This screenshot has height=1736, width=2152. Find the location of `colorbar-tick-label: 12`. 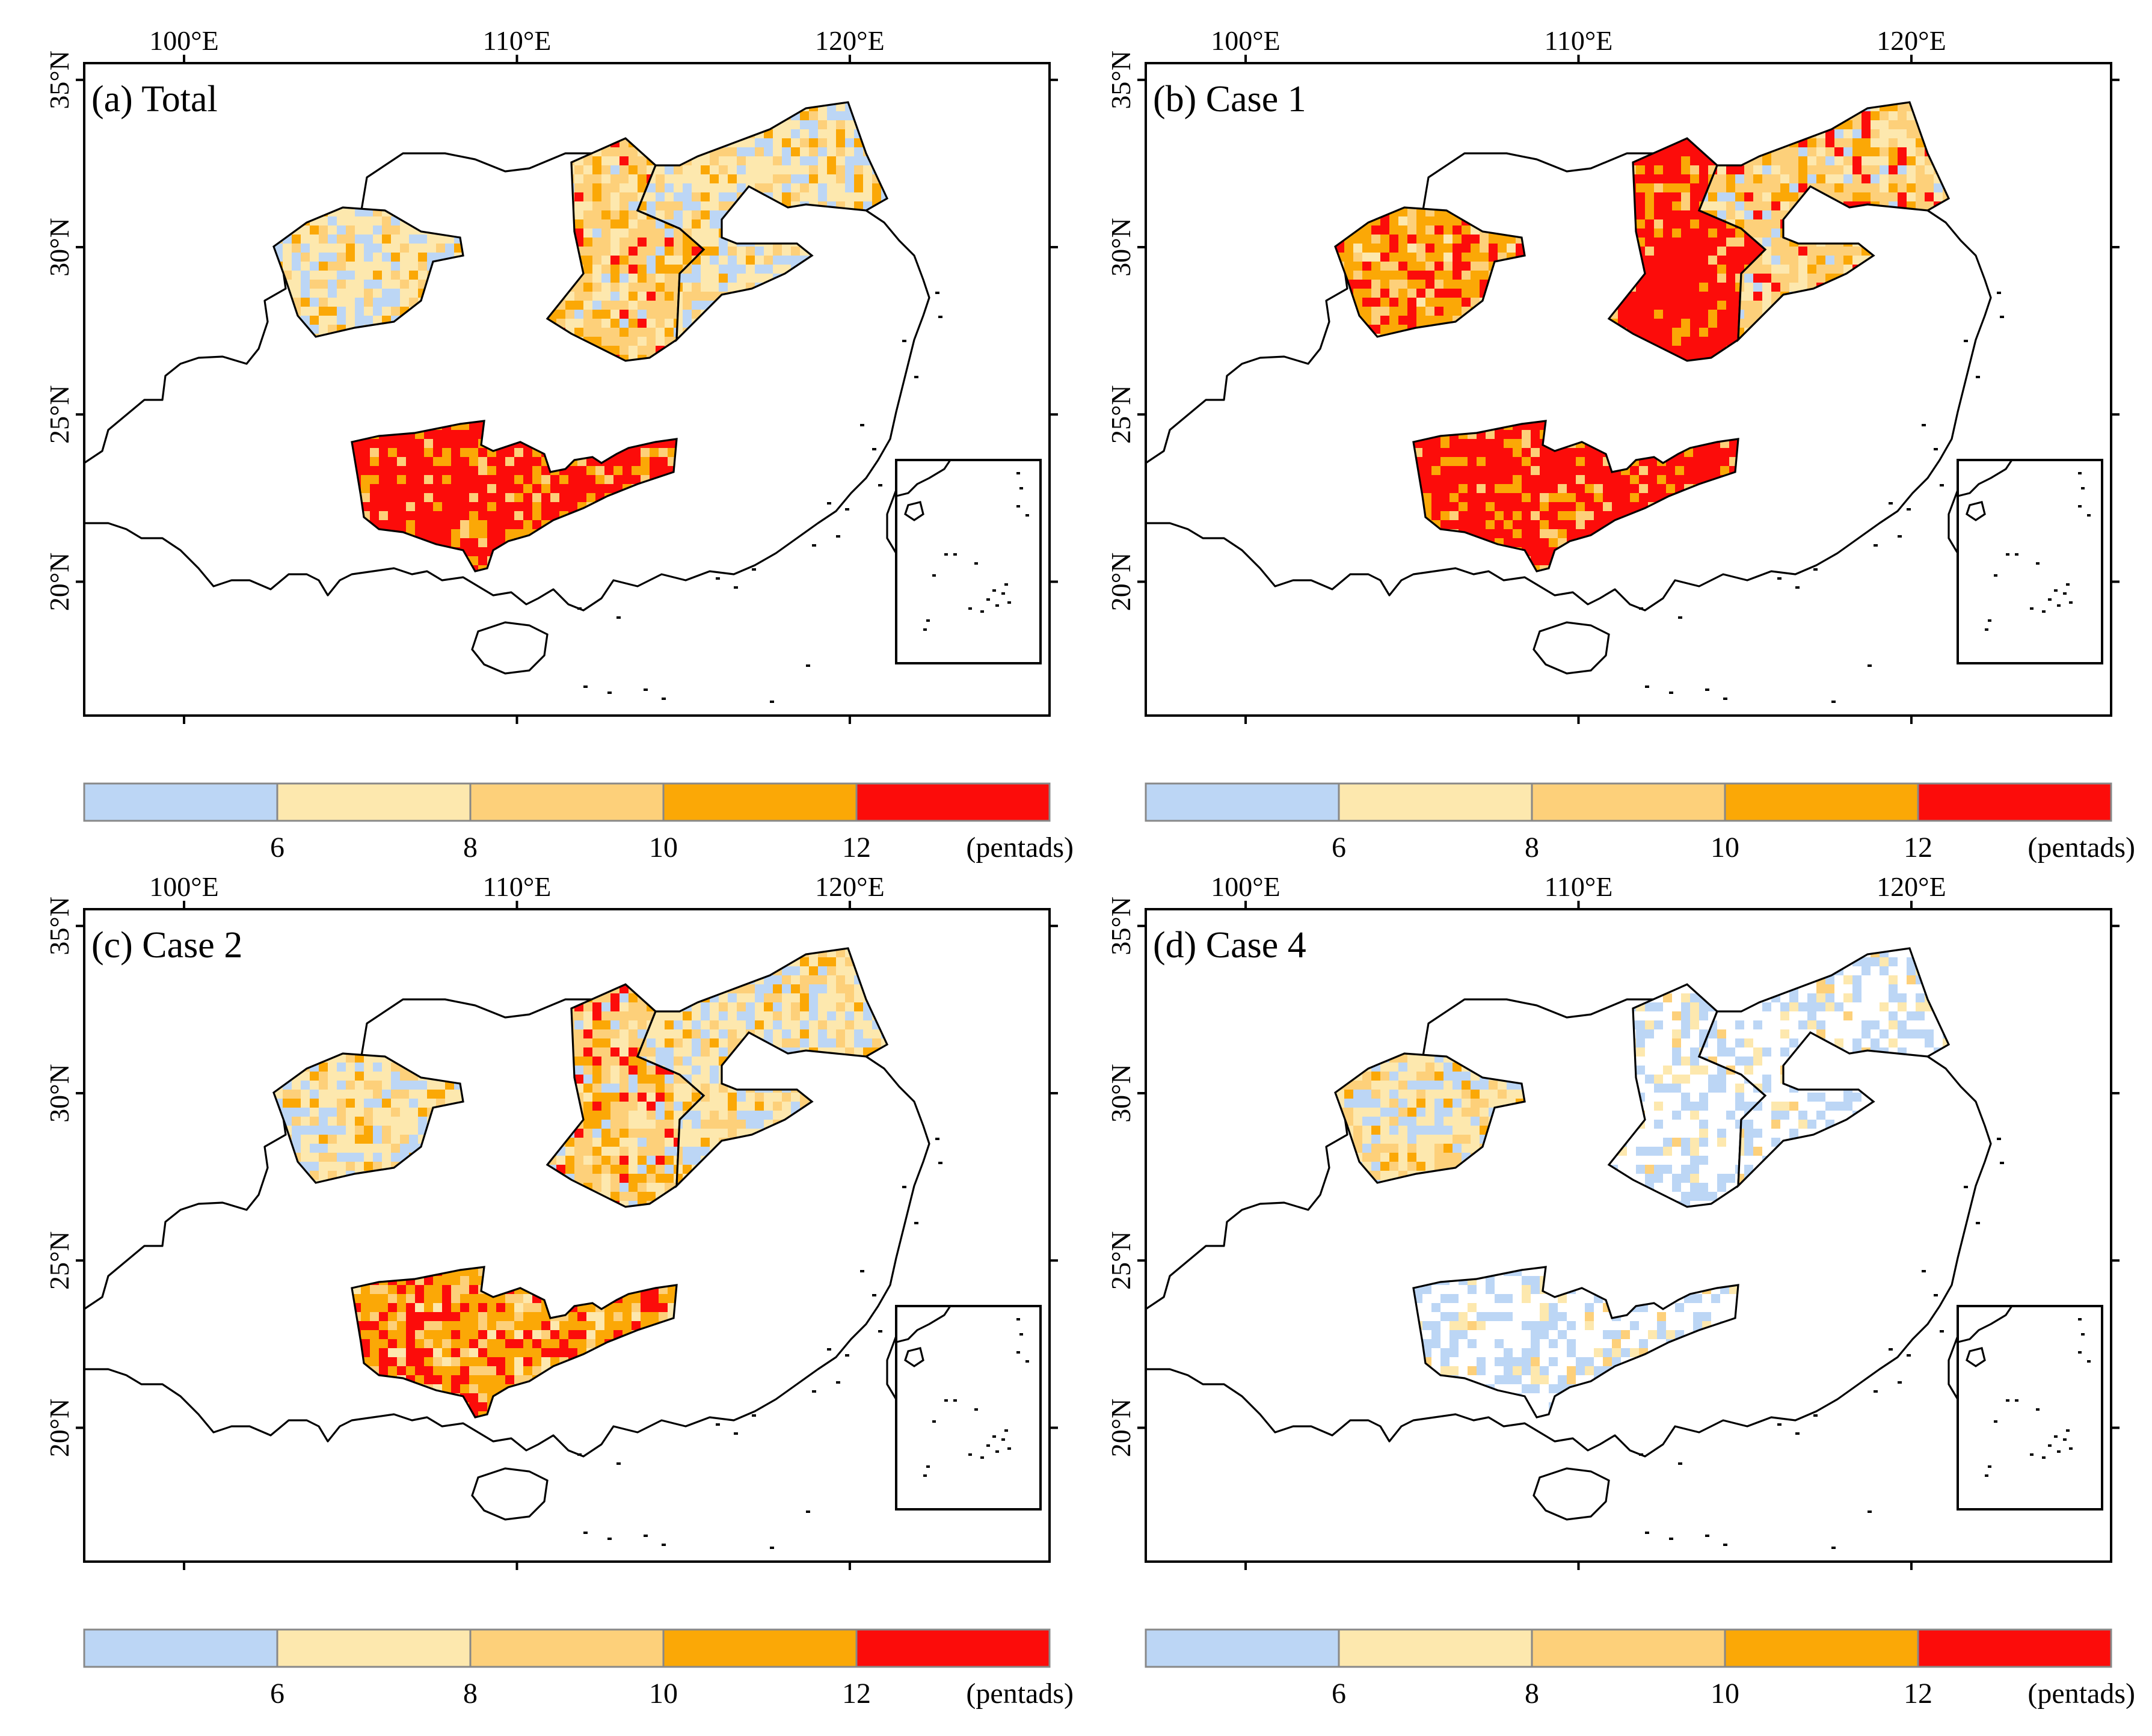

colorbar-tick-label: 12 is located at coordinates (1918, 848).